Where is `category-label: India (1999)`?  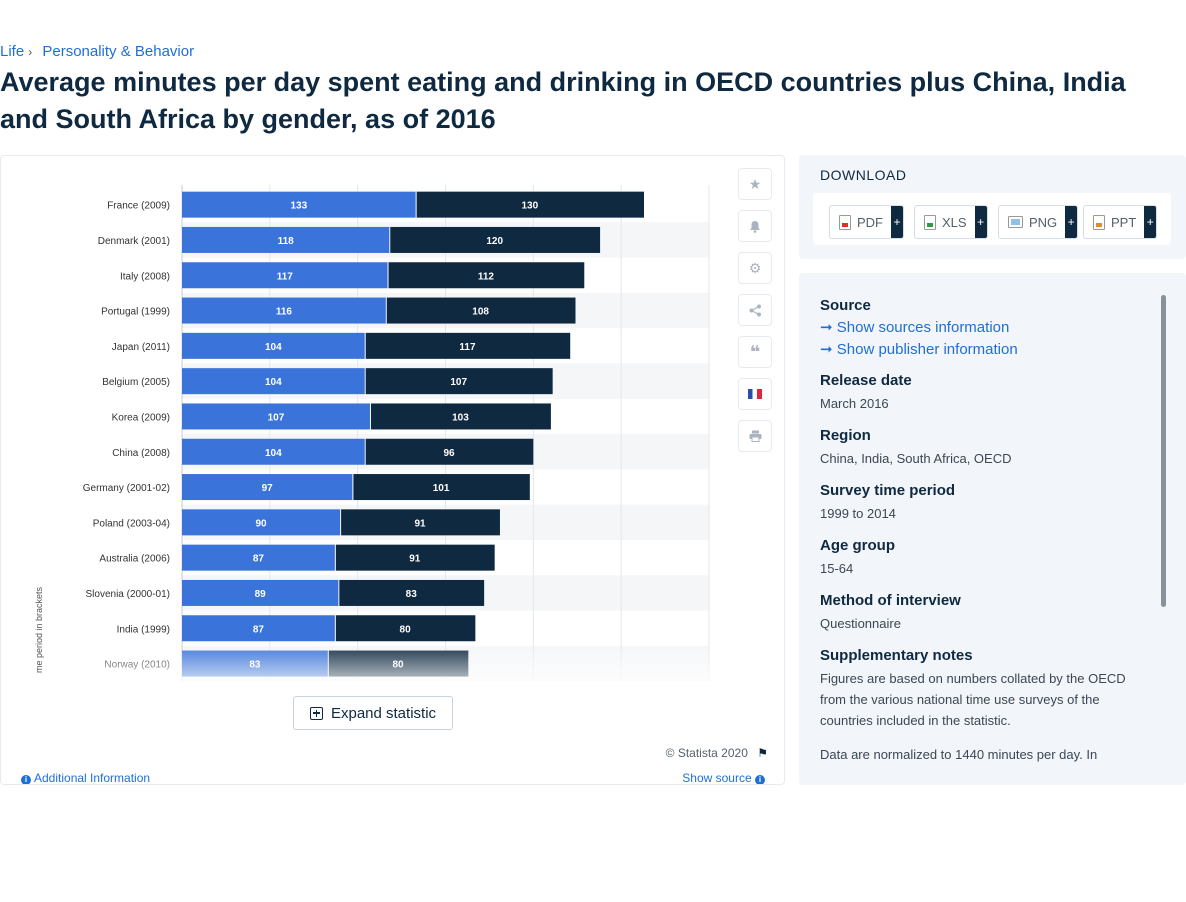 category-label: India (1999) is located at coordinates (143, 629).